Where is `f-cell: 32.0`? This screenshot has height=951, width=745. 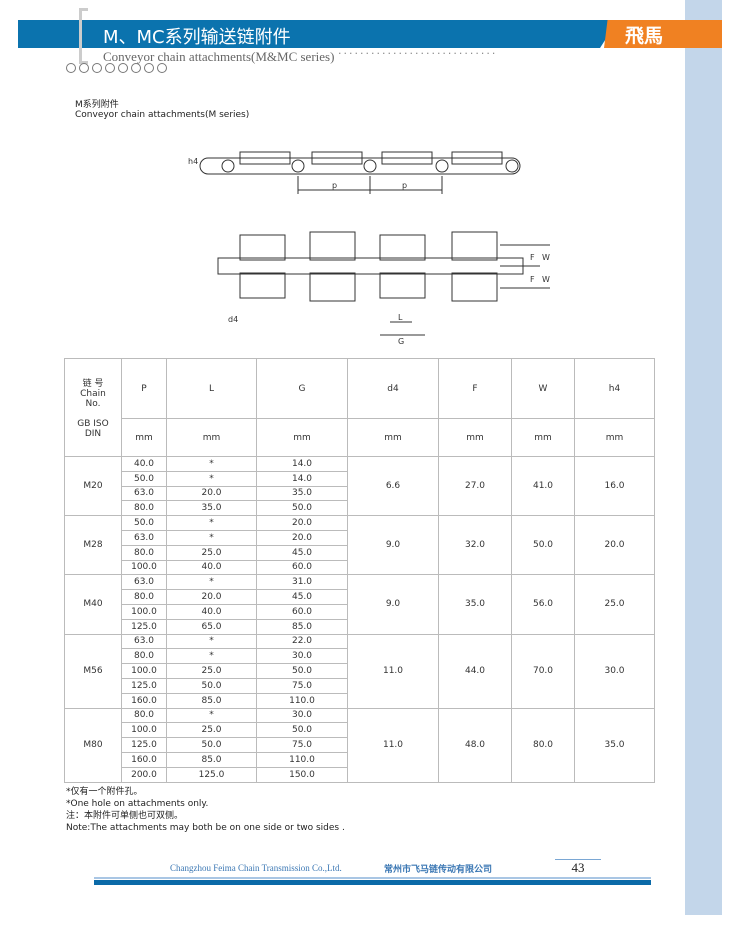 f-cell: 32.0 is located at coordinates (475, 545).